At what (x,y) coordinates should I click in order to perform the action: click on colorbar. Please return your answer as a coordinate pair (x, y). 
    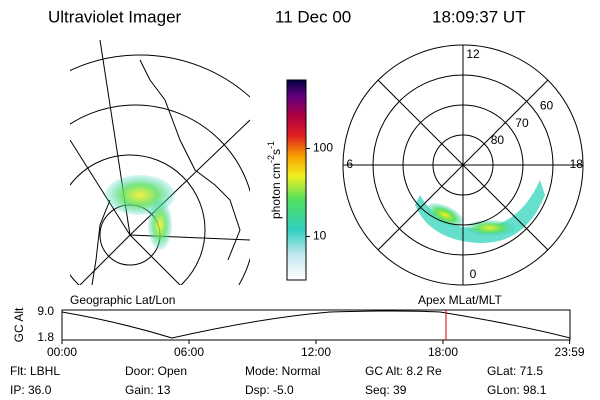
    Looking at the image, I should click on (296, 180).